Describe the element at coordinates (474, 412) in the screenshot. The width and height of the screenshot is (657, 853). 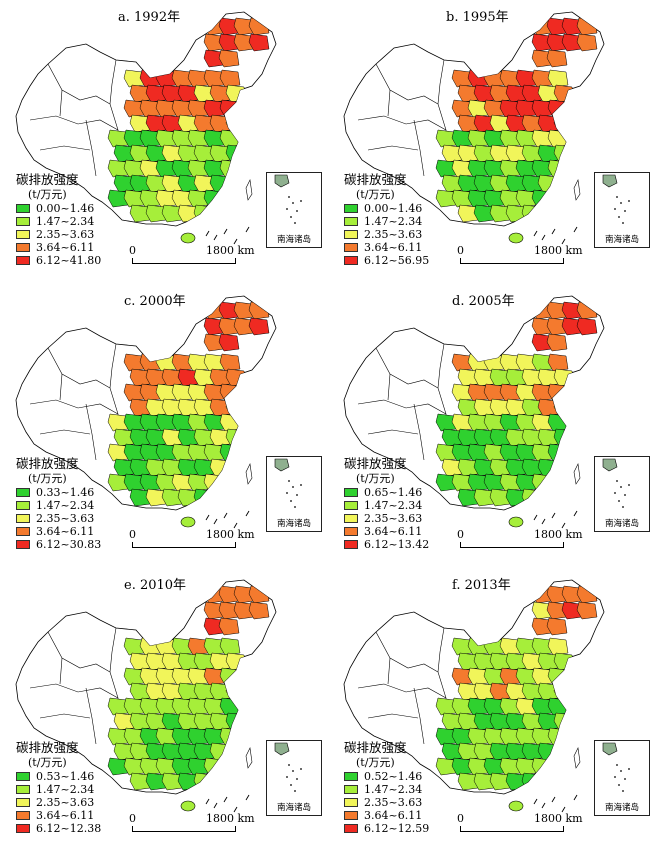
I see `china-choropleth-map` at that location.